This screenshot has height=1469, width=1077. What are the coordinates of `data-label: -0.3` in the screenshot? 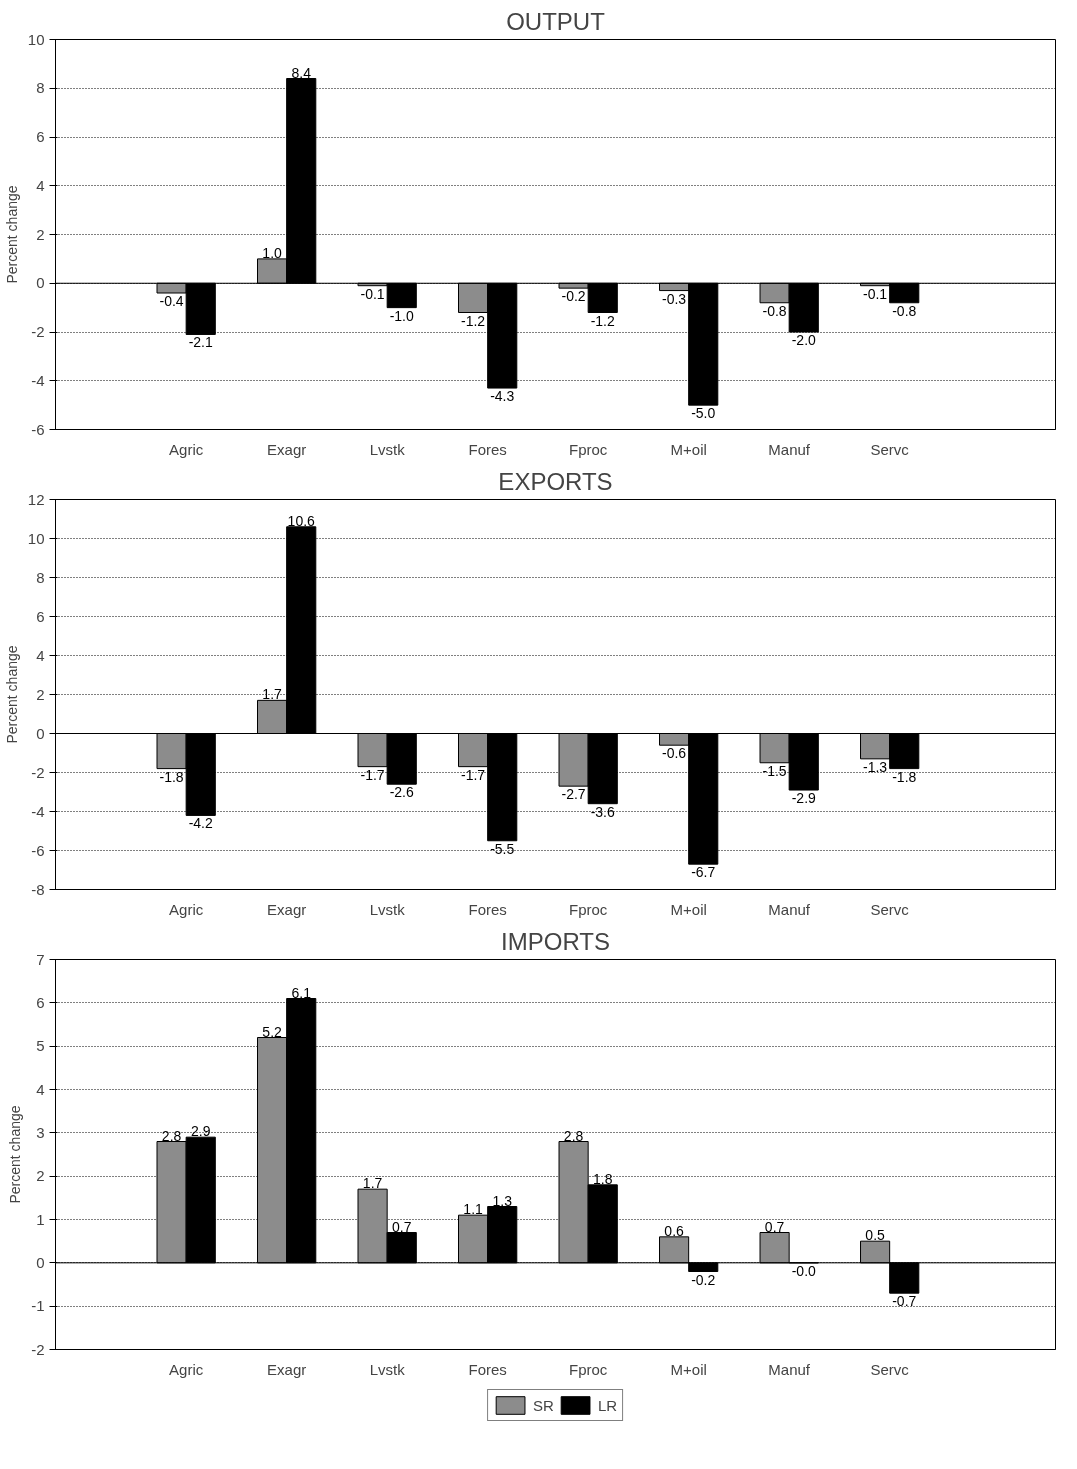 It's located at (674, 298).